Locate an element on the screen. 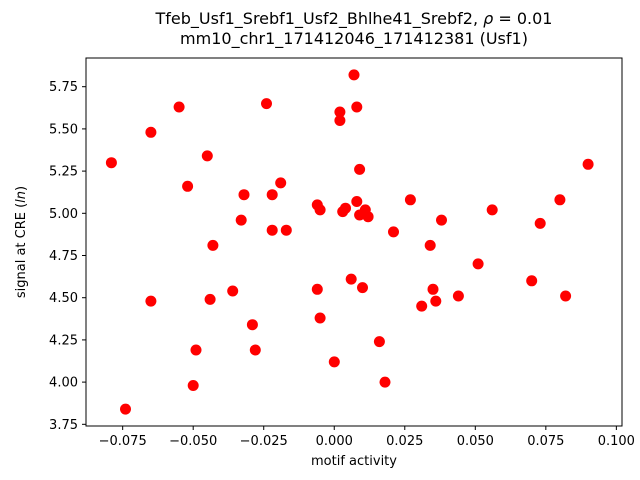 Image resolution: width=640 pixels, height=480 pixels. y-tick-label: 4.75 is located at coordinates (63, 256).